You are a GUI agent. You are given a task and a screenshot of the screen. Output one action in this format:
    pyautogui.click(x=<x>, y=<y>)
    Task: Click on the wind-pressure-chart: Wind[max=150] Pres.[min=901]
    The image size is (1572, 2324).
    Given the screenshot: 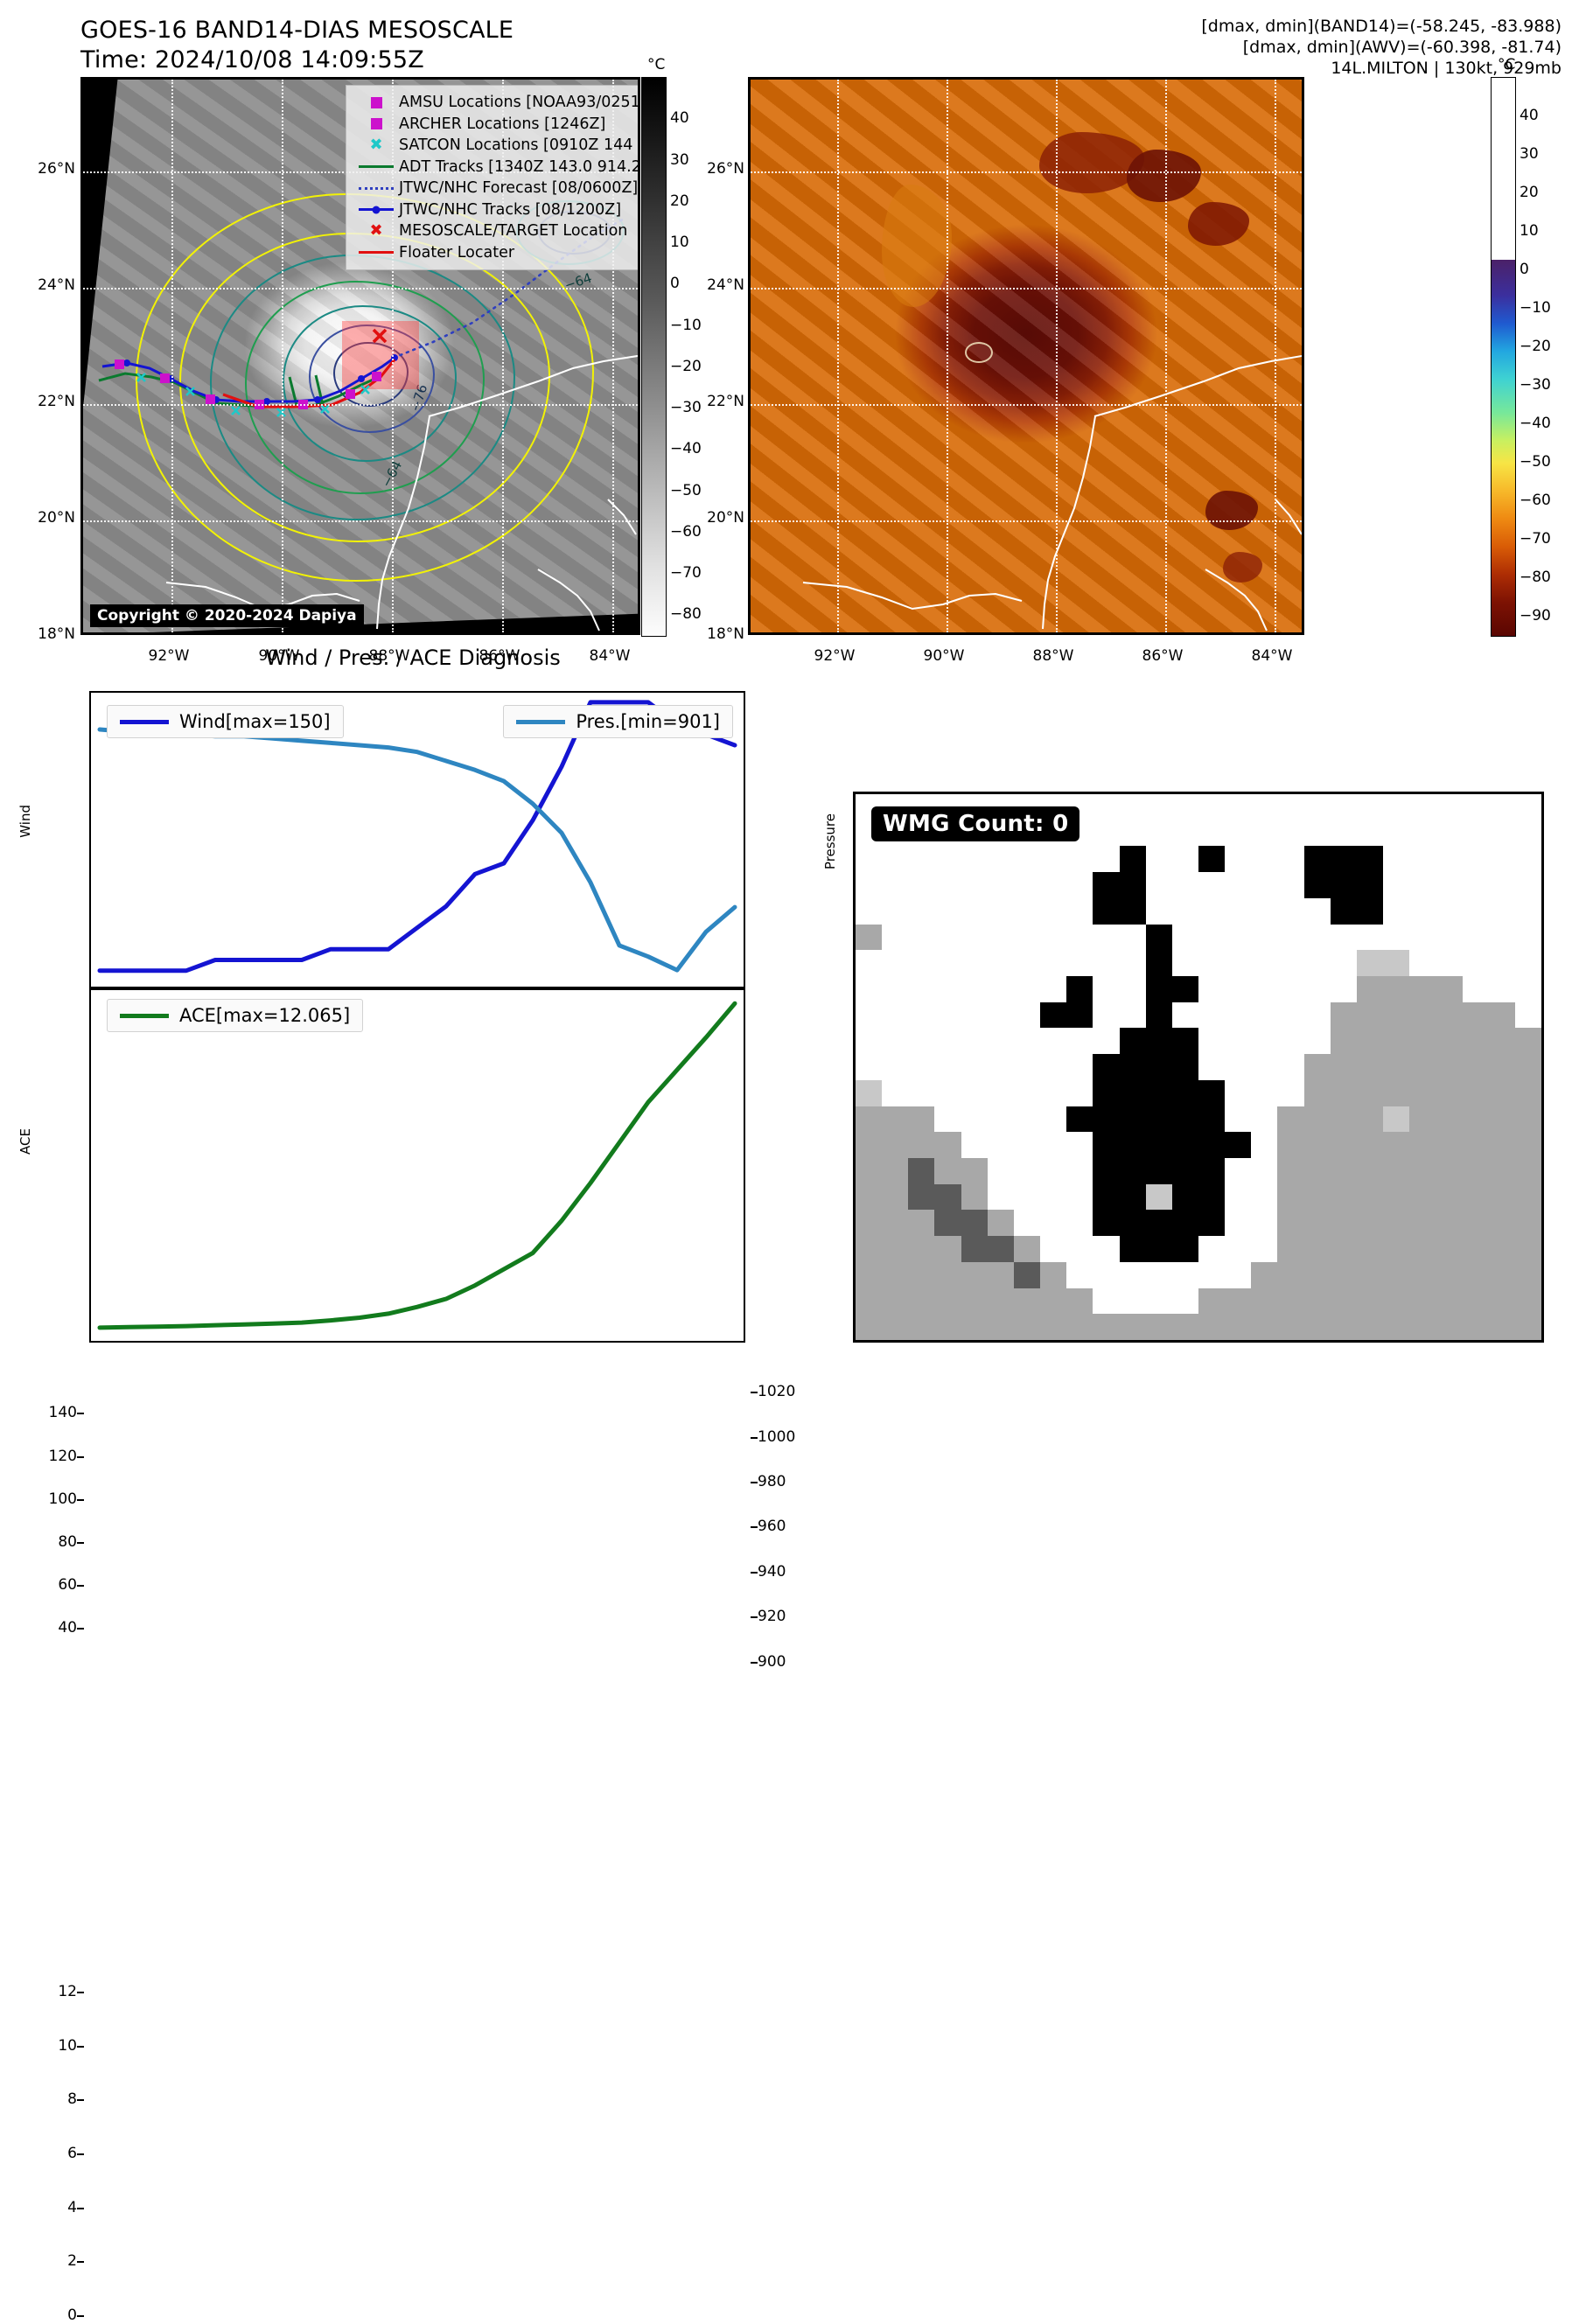 What is the action you would take?
    pyautogui.click(x=417, y=839)
    